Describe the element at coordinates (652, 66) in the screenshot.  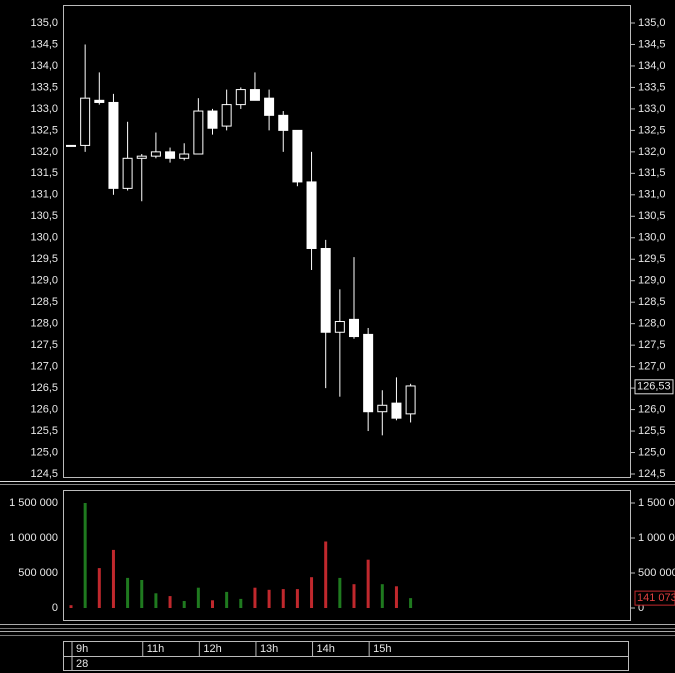
I see `y2-tick-label: 134,0` at that location.